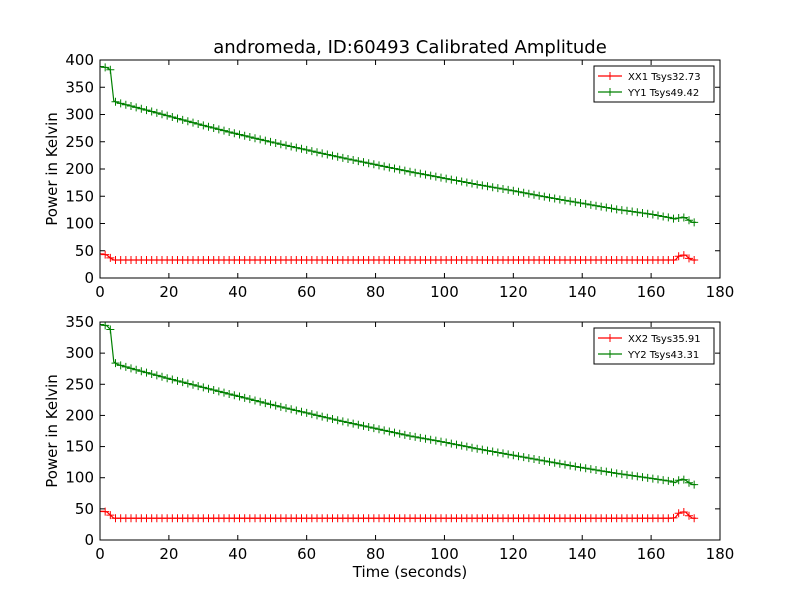 The width and height of the screenshot is (800, 600). What do you see at coordinates (306, 292) in the screenshot?
I see `x-tick-label: 60` at bounding box center [306, 292].